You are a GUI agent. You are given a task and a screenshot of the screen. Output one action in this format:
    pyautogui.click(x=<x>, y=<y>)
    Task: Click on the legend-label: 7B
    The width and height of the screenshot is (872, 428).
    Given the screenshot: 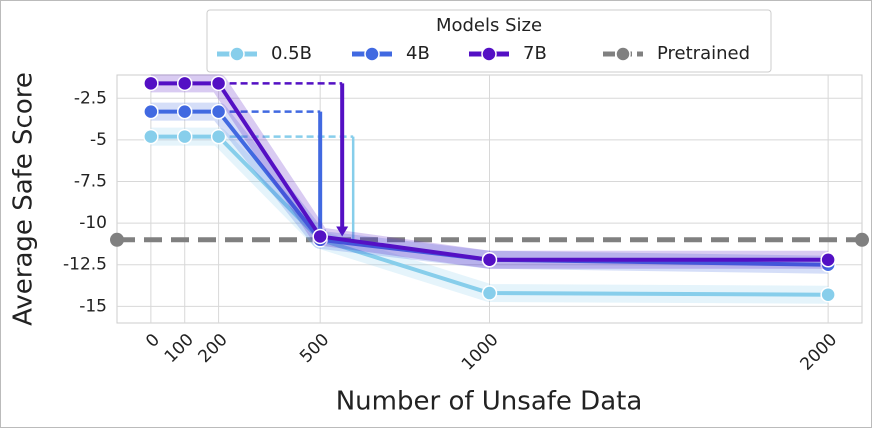 What is the action you would take?
    pyautogui.click(x=535, y=53)
    